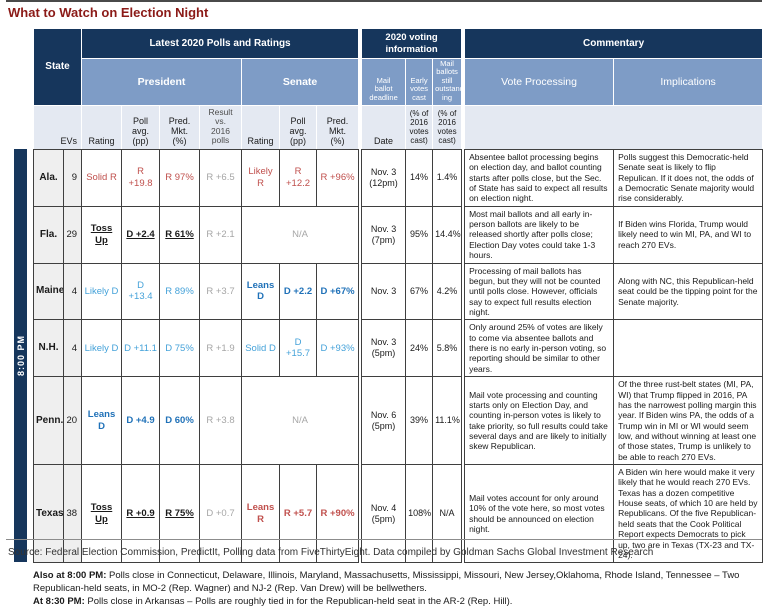  I want to click on mail-ballots-outstanding-cell: 4.2%, so click(447, 291).